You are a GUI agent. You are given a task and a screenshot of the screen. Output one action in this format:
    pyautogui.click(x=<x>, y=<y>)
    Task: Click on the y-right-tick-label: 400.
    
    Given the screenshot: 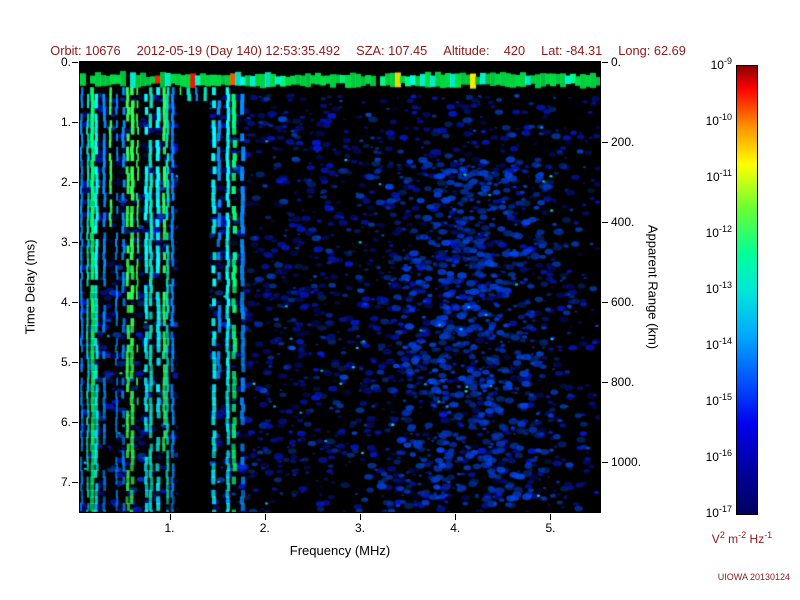 What is the action you would take?
    pyautogui.click(x=623, y=222)
    